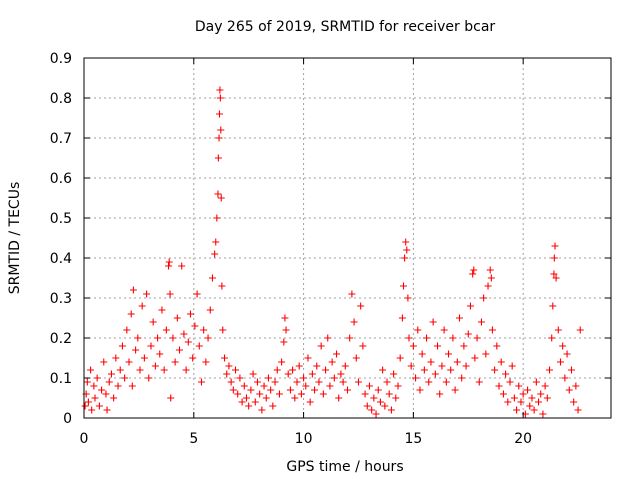 Image resolution: width=640 pixels, height=480 pixels. Describe the element at coordinates (61, 59) in the screenshot. I see `y-tick-label: 0.9` at that location.